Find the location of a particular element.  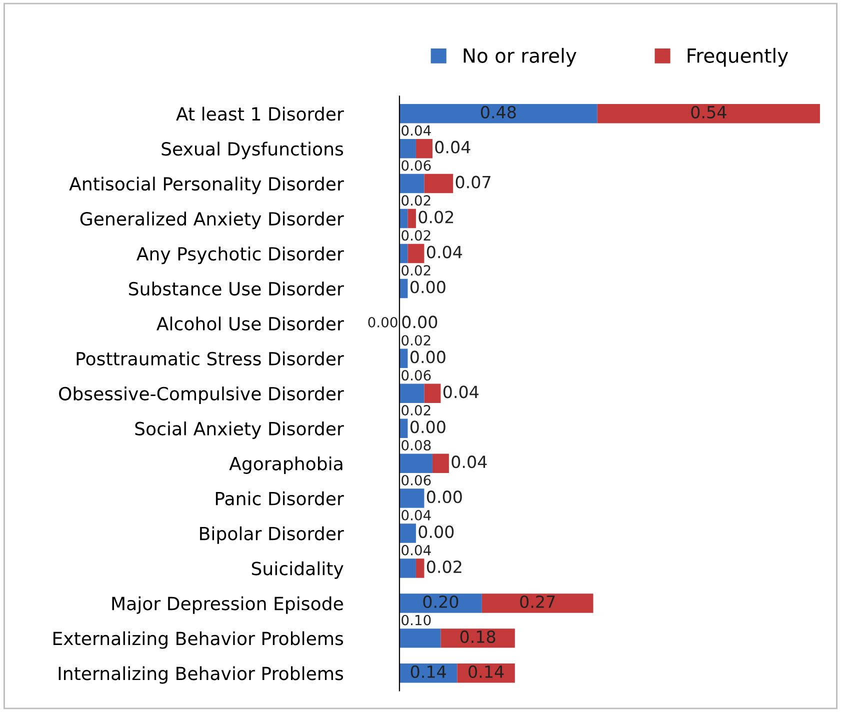

y-tick-label: Sexual Dysfunctions is located at coordinates (253, 151).